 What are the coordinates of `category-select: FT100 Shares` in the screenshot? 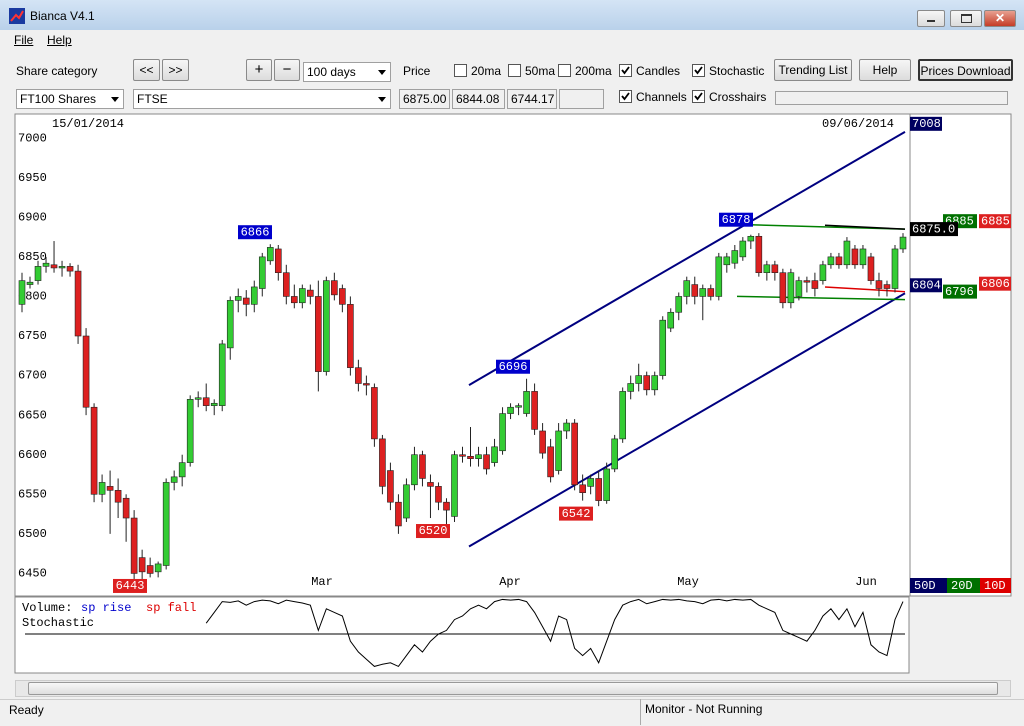 It's located at (70, 99).